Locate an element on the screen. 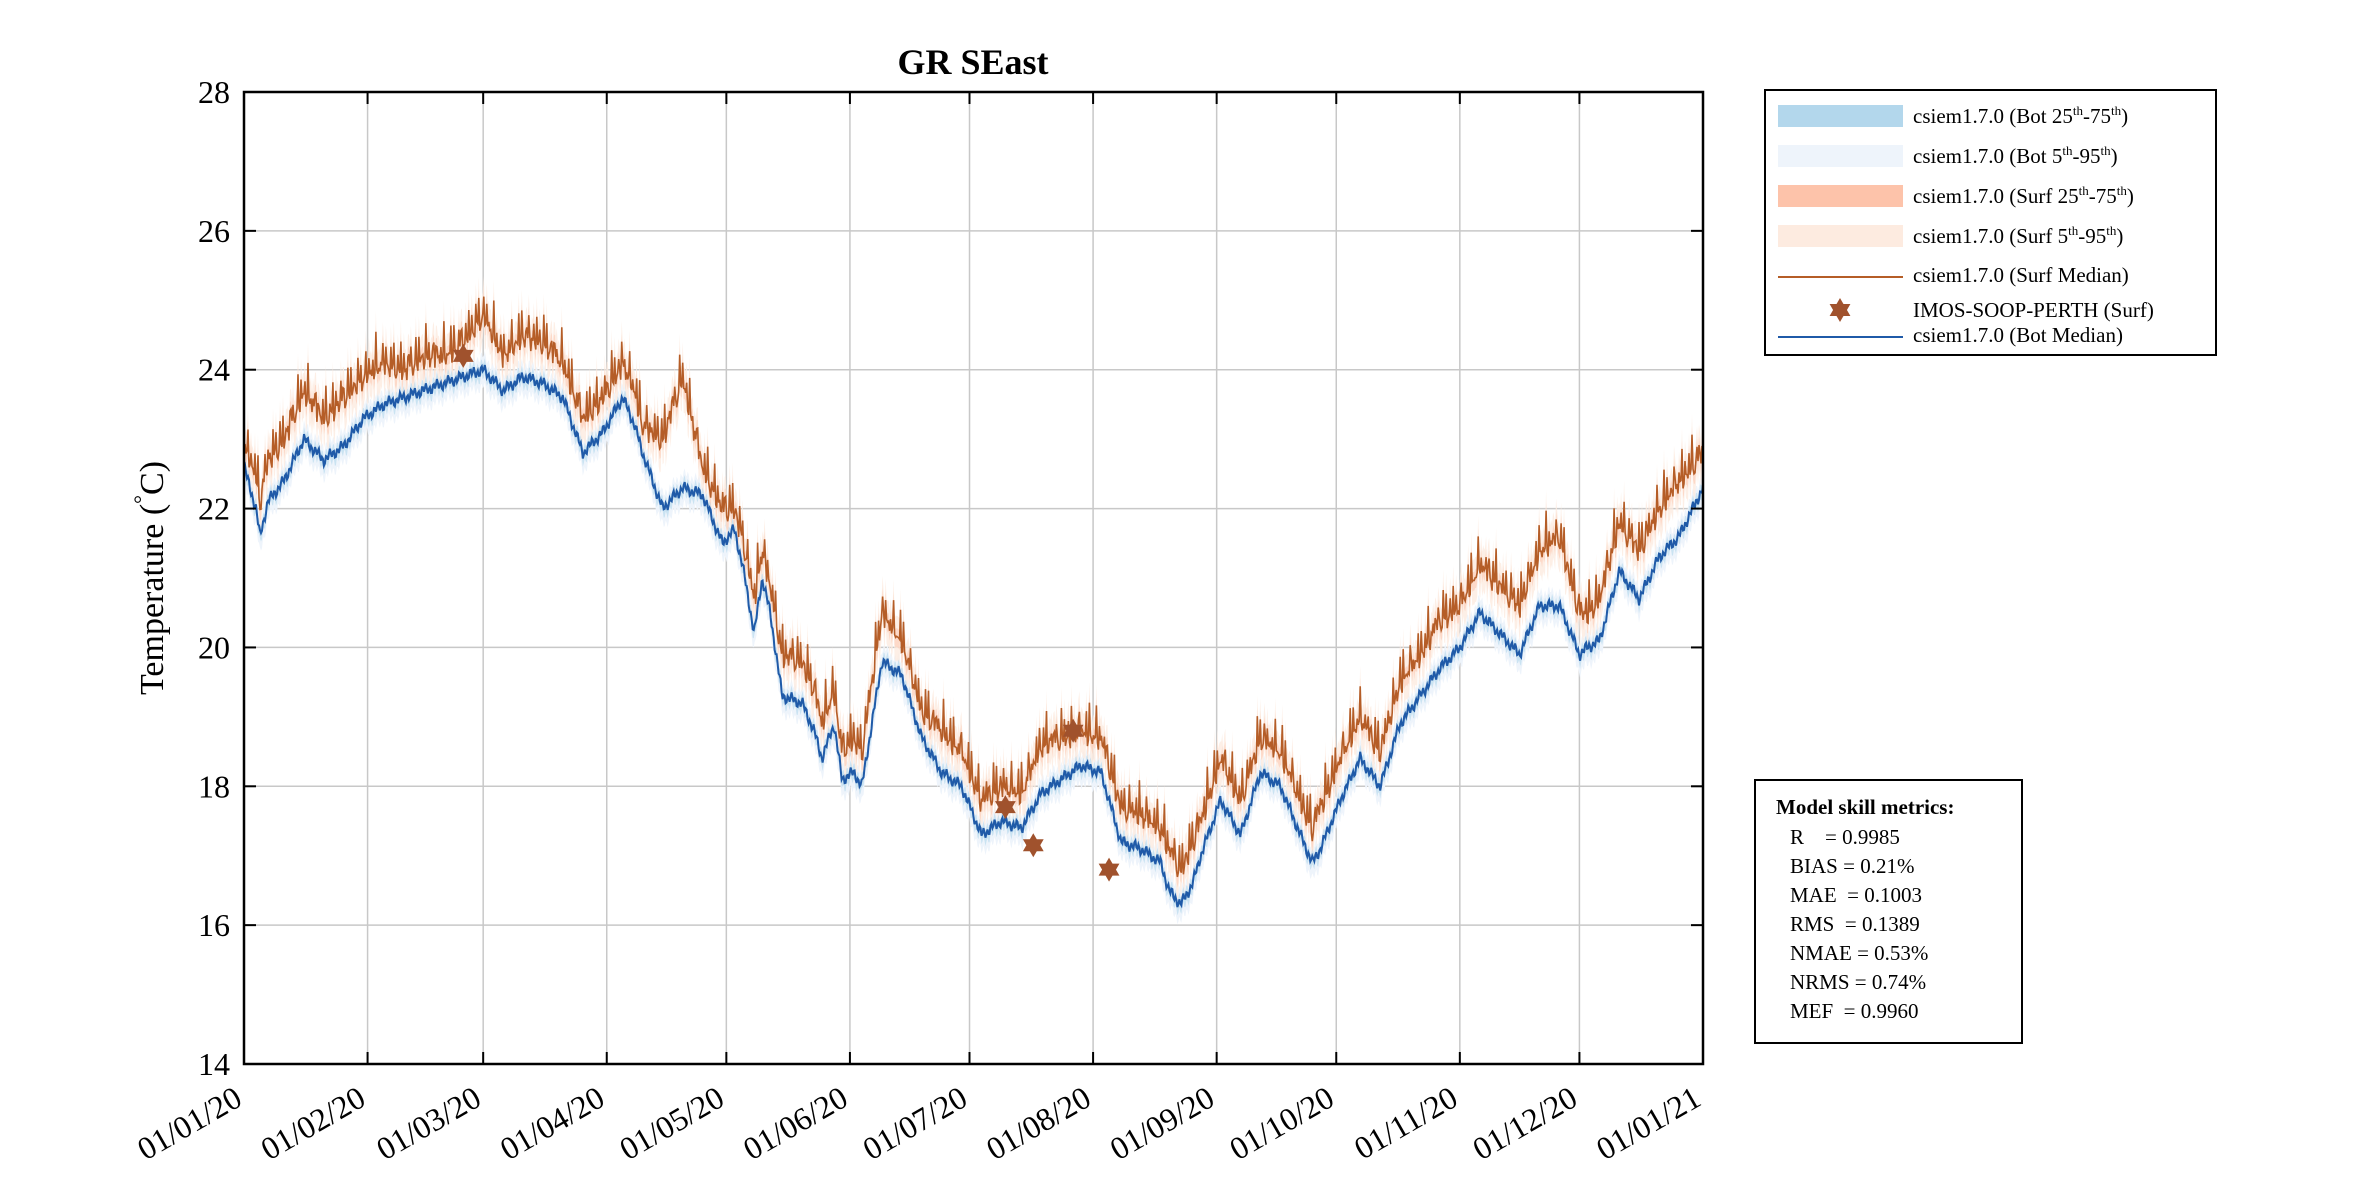 The height and width of the screenshot is (1181, 2362). metric-rms: RMS = 0.1389 is located at coordinates (1855, 924).